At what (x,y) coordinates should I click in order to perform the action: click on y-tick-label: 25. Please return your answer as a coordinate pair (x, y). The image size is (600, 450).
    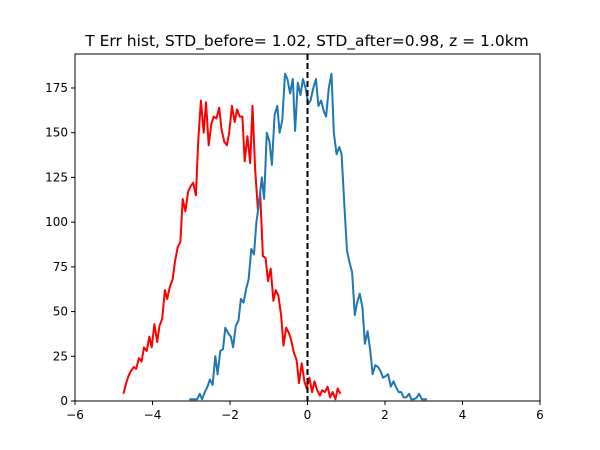
    Looking at the image, I should click on (60, 356).